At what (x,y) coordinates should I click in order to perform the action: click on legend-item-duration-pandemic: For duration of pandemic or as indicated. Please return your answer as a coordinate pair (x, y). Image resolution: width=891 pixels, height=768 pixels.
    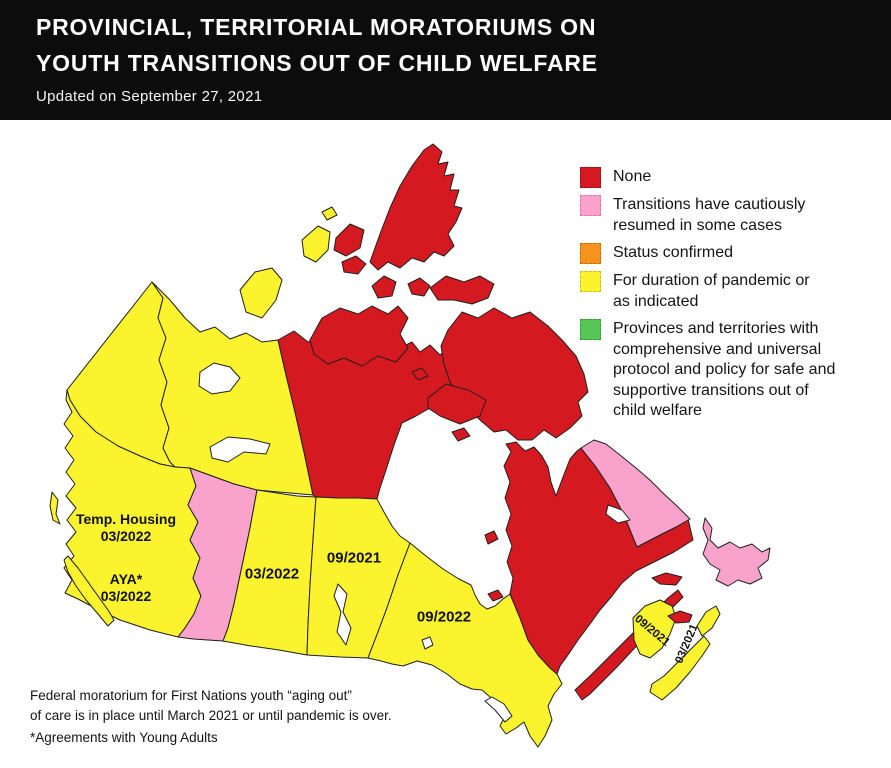
    Looking at the image, I should click on (725, 291).